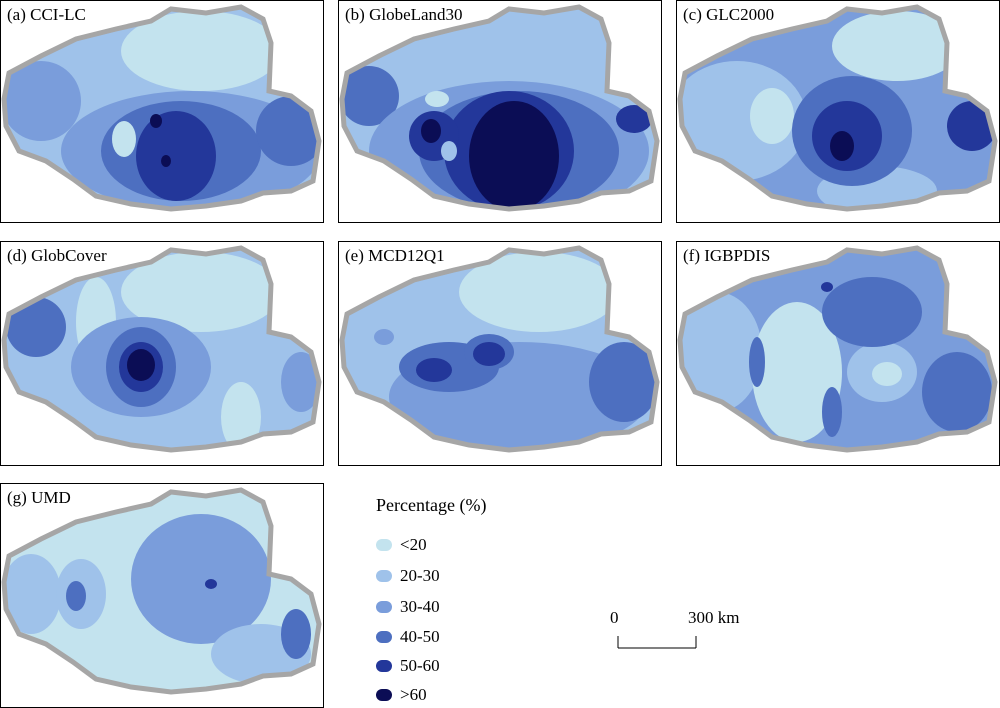 Image resolution: width=1000 pixels, height=708 pixels. Describe the element at coordinates (690, 633) in the screenshot. I see `scale-bar: 0 300 km` at that location.